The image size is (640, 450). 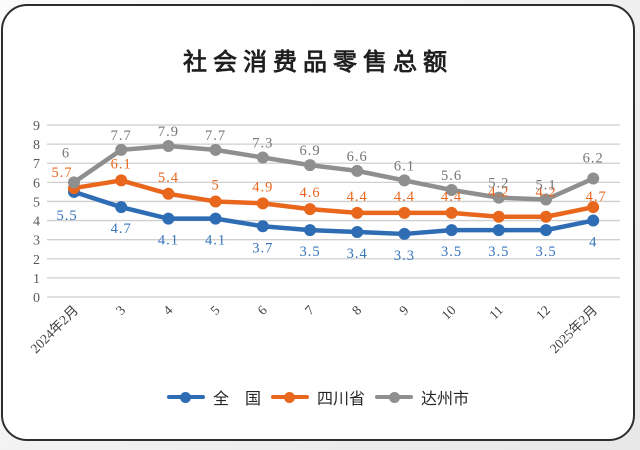 What do you see at coordinates (309, 193) in the screenshot?
I see `data-label: 4.6` at bounding box center [309, 193].